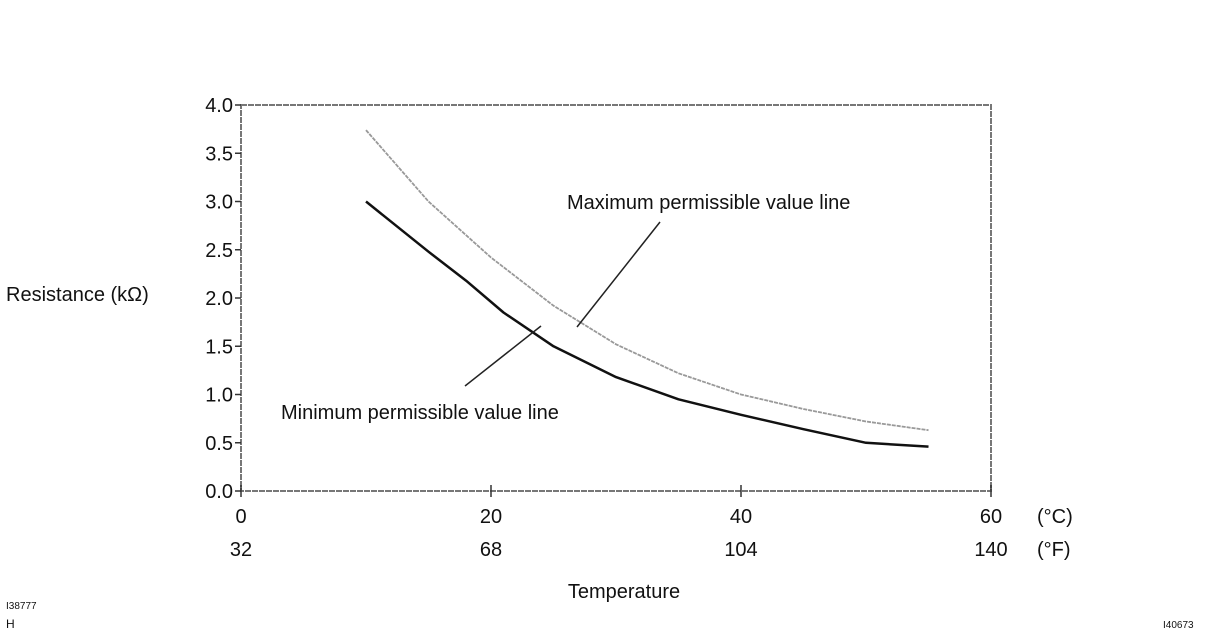 This screenshot has height=634, width=1212. Describe the element at coordinates (219, 347) in the screenshot. I see `y-tick-label: 1.5` at that location.